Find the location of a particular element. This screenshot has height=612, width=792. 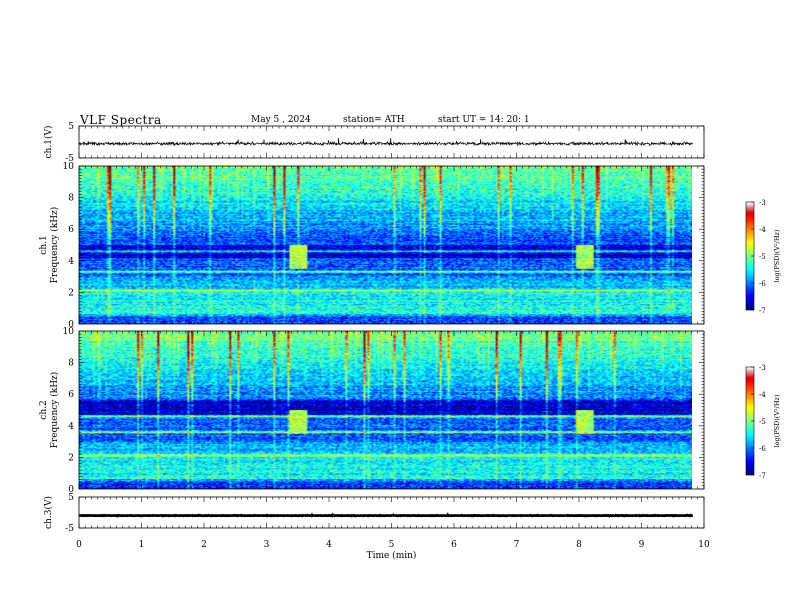

ch1-waveform-trace is located at coordinates (385, 142).